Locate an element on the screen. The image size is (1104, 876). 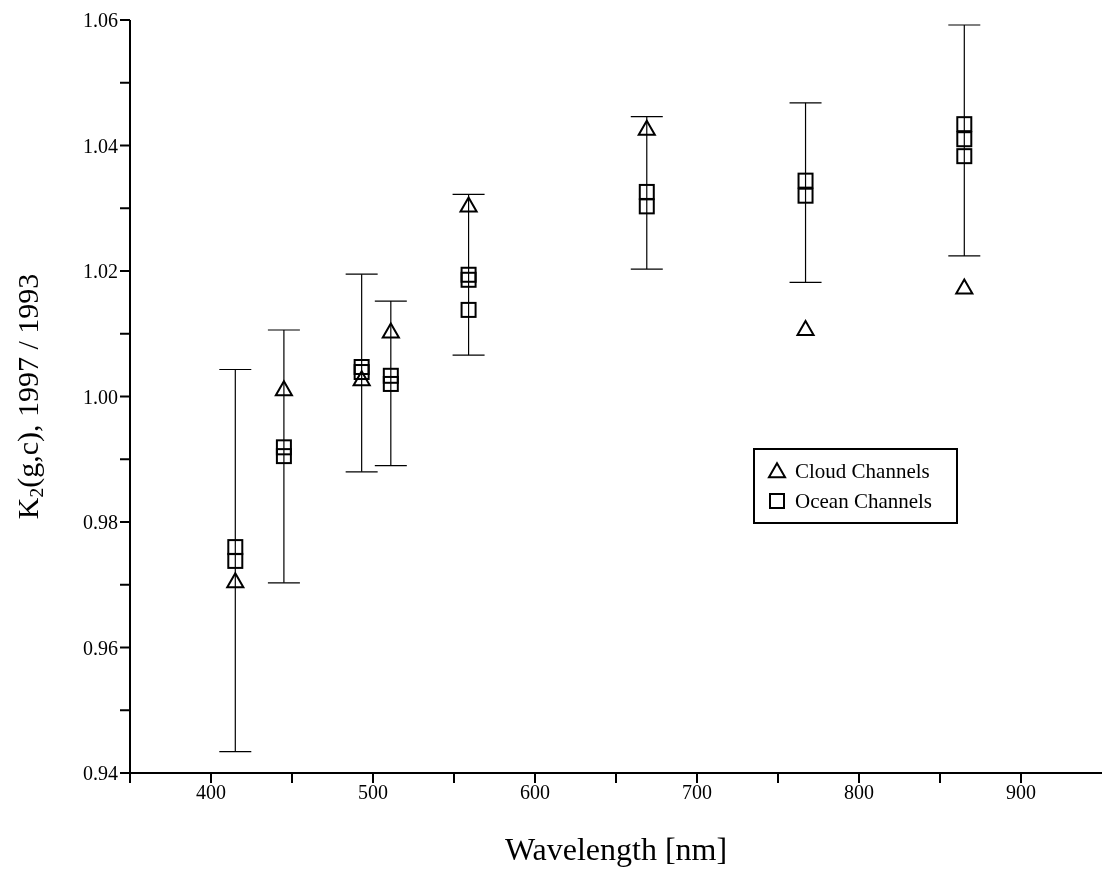
y-tick-label: 0.98 is located at coordinates (100, 522).